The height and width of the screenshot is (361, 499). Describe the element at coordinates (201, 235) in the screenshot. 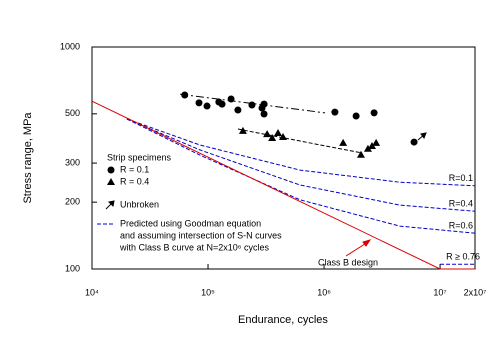

I see `legend-note: and assuming intersection of S-N curves` at that location.